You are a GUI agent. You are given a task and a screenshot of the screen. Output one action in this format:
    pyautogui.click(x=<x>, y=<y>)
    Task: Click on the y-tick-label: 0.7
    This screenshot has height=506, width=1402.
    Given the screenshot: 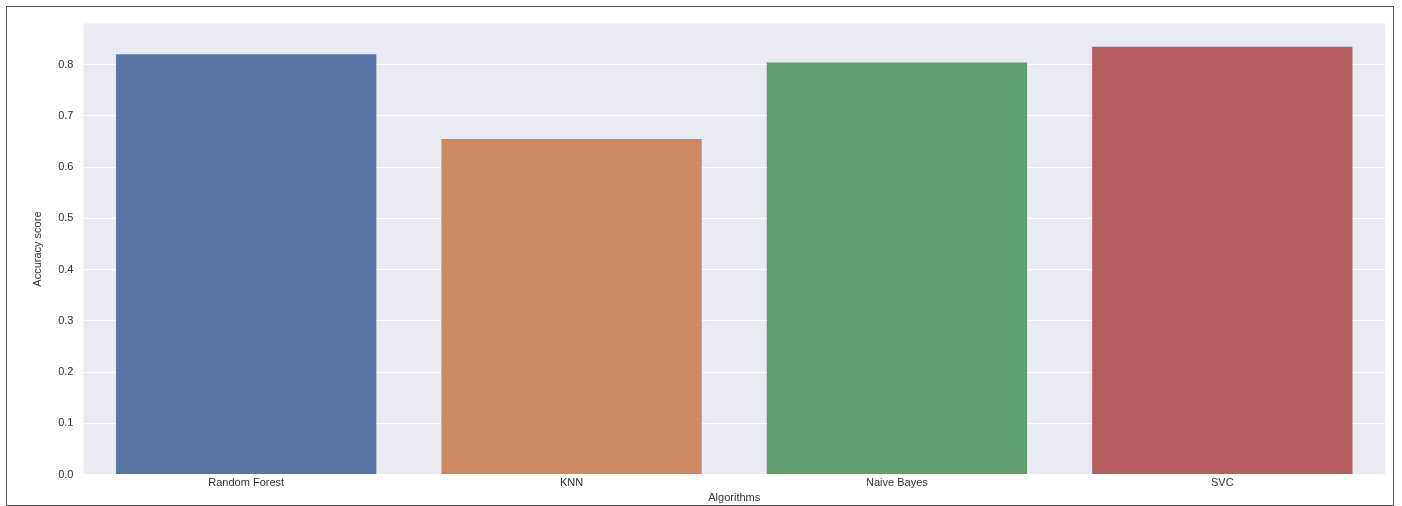 What is the action you would take?
    pyautogui.click(x=66, y=114)
    